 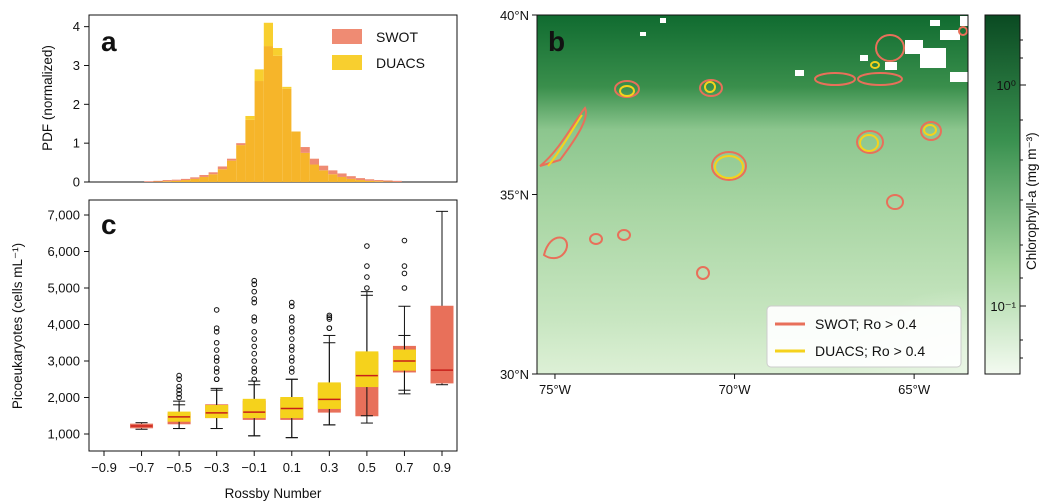 What do you see at coordinates (378, 50) in the screenshot?
I see `panel-a-legend: SWOT DUACS` at bounding box center [378, 50].